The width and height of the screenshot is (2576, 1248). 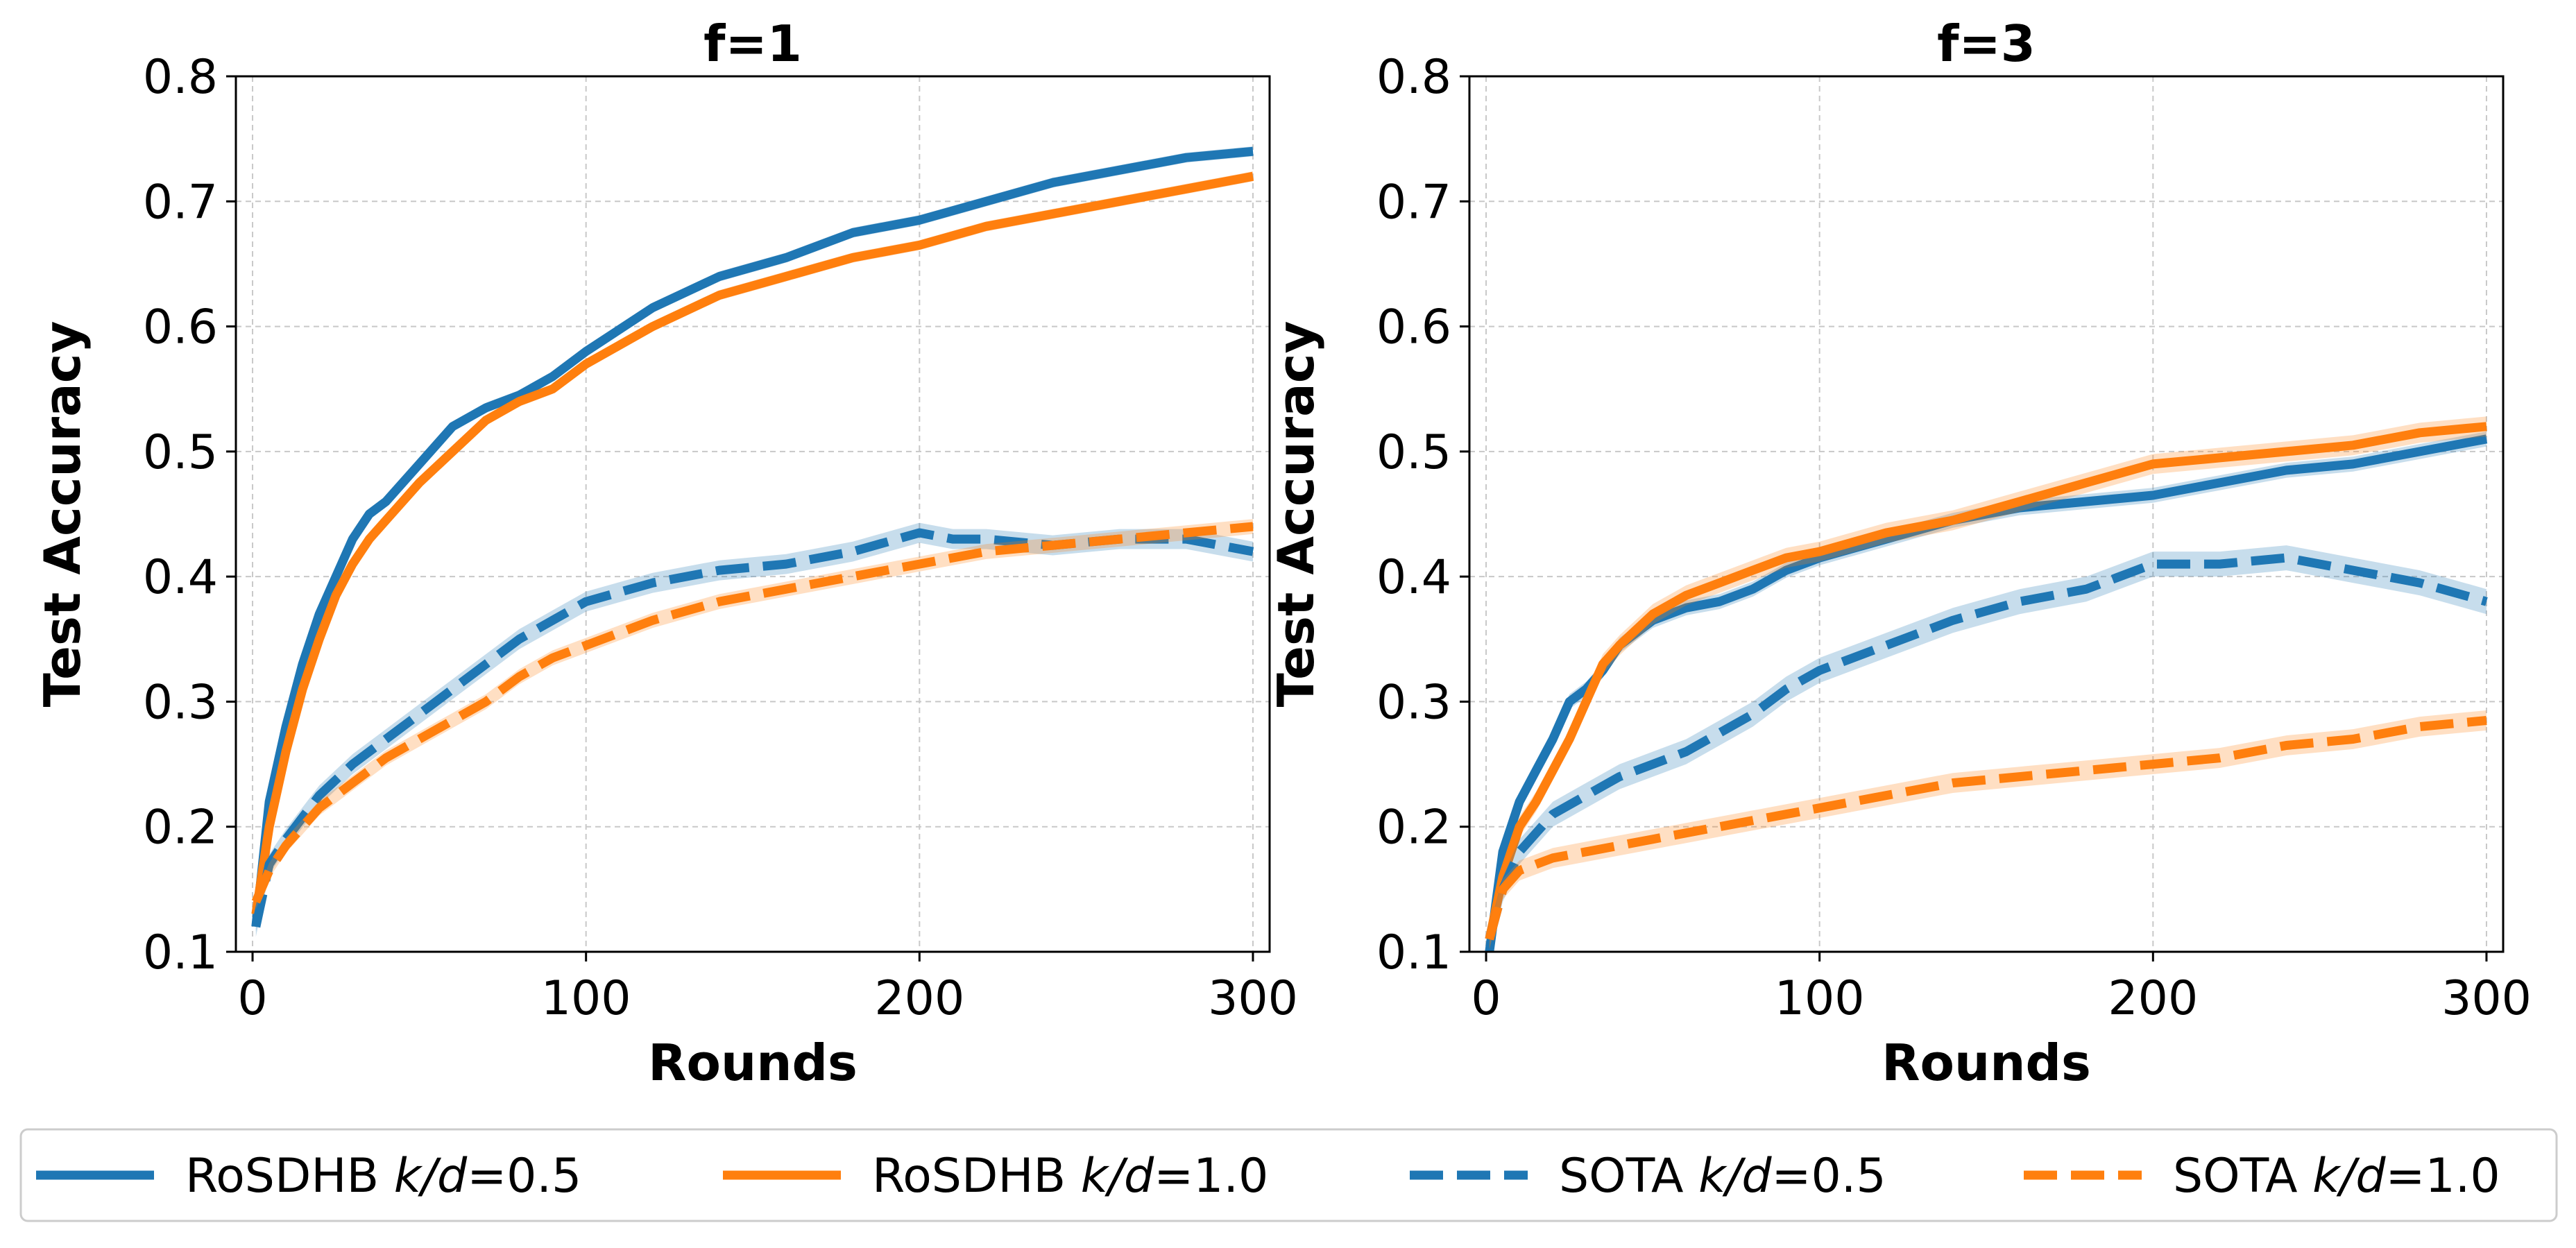 I want to click on legend-label: SOTA k/d=0.5, so click(x=1722, y=1176).